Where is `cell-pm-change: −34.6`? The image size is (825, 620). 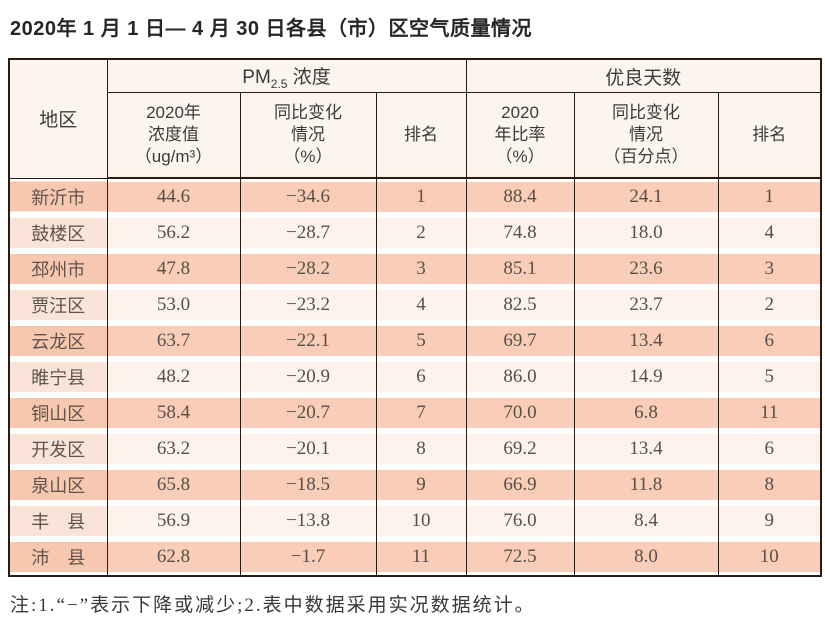 cell-pm-change: −34.6 is located at coordinates (308, 196).